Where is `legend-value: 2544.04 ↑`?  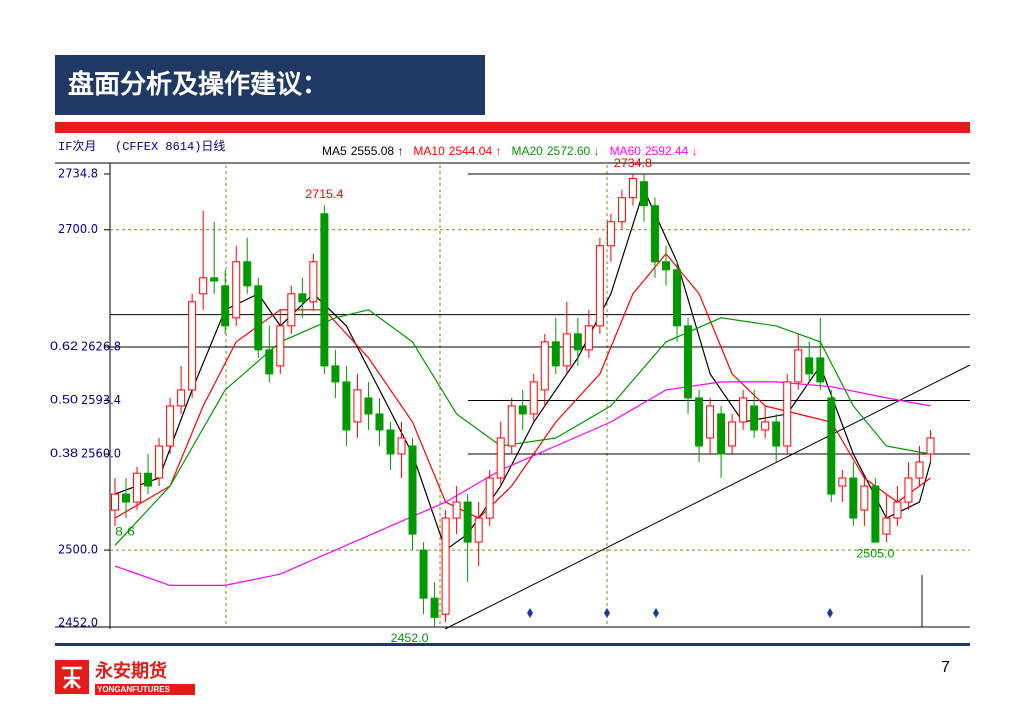
legend-value: 2544.04 ↑ is located at coordinates (475, 151).